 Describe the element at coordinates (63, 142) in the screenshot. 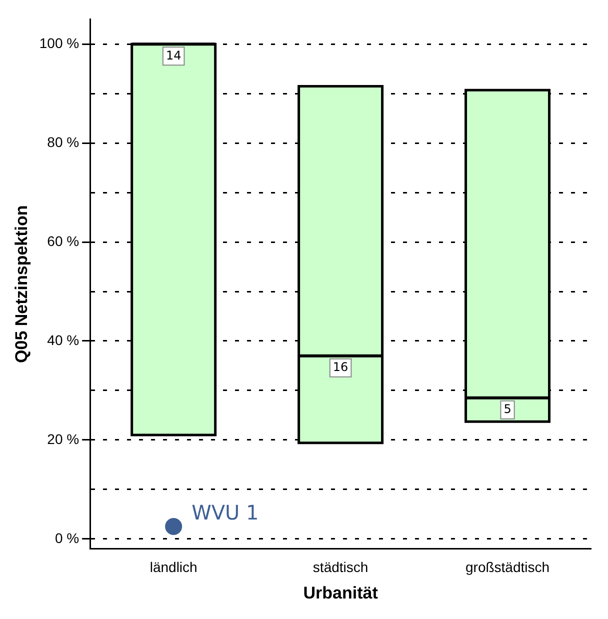

I see `y-tick-label: 80 %` at that location.